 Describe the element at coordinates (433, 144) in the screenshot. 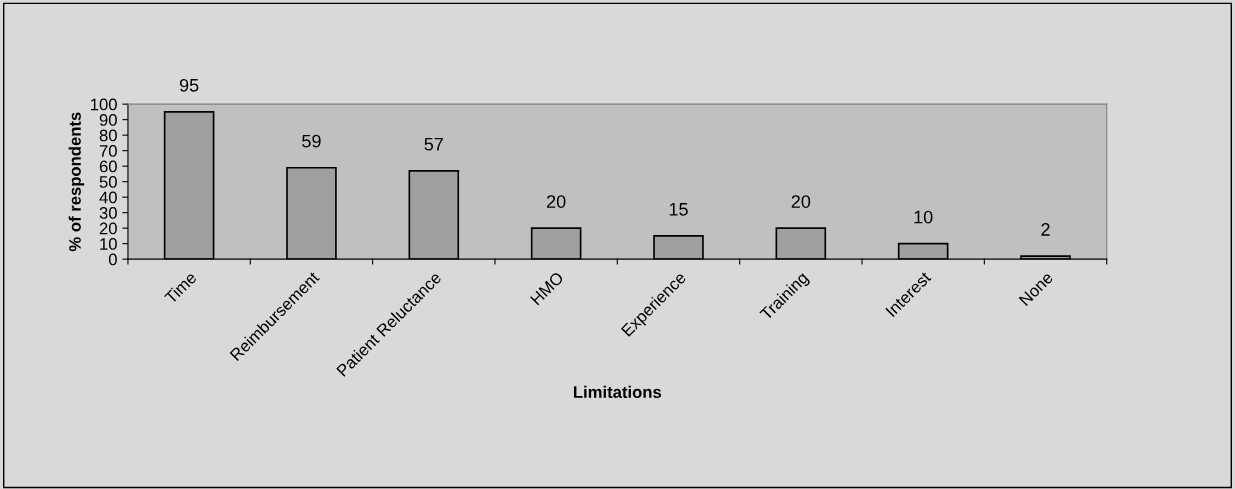

I see `data-label: 57` at that location.